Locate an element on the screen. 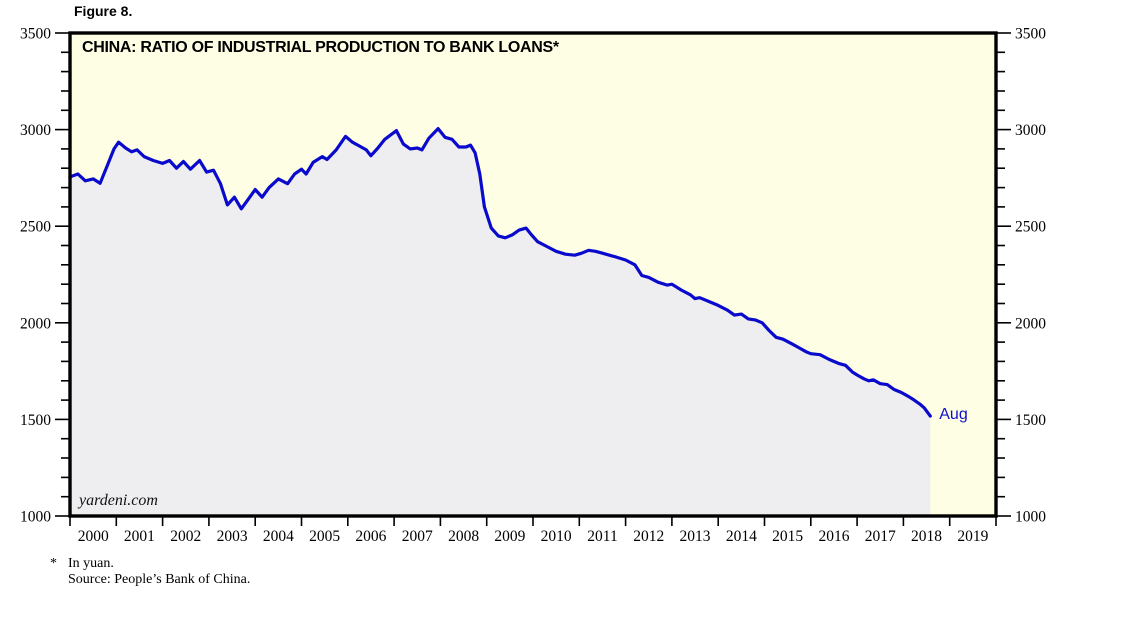  x-axis-tick-label: 2010 is located at coordinates (556, 536).